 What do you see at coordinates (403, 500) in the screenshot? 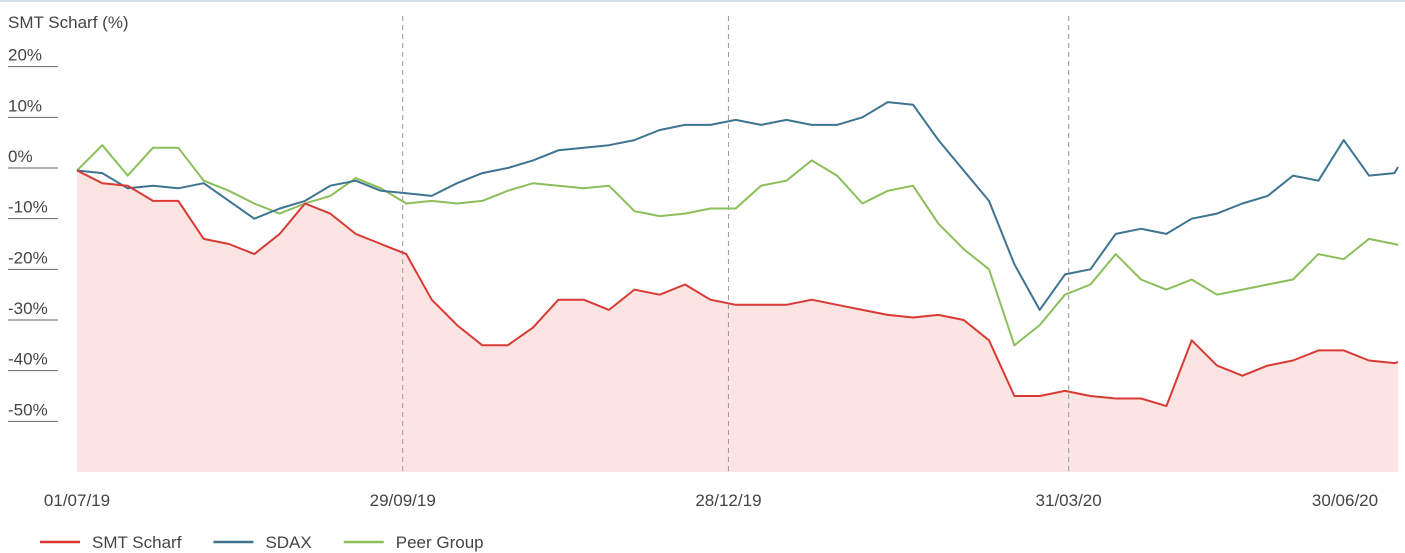
I see `x-tick-label: 29/09/19` at bounding box center [403, 500].